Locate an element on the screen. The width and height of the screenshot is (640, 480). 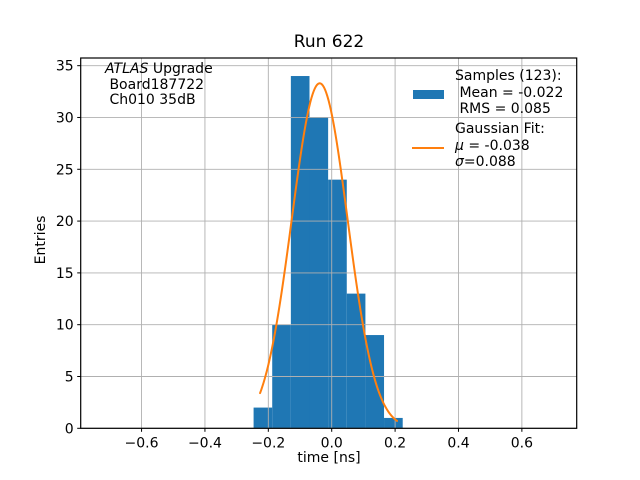
y-tick-label: 15 is located at coordinates (65, 274).